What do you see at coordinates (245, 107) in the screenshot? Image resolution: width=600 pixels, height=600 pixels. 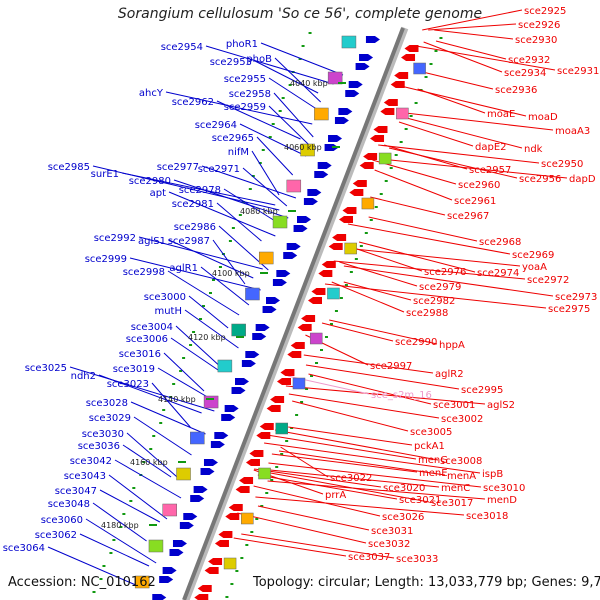 I see `gene-label-sce2959: sce2959` at bounding box center [245, 107].